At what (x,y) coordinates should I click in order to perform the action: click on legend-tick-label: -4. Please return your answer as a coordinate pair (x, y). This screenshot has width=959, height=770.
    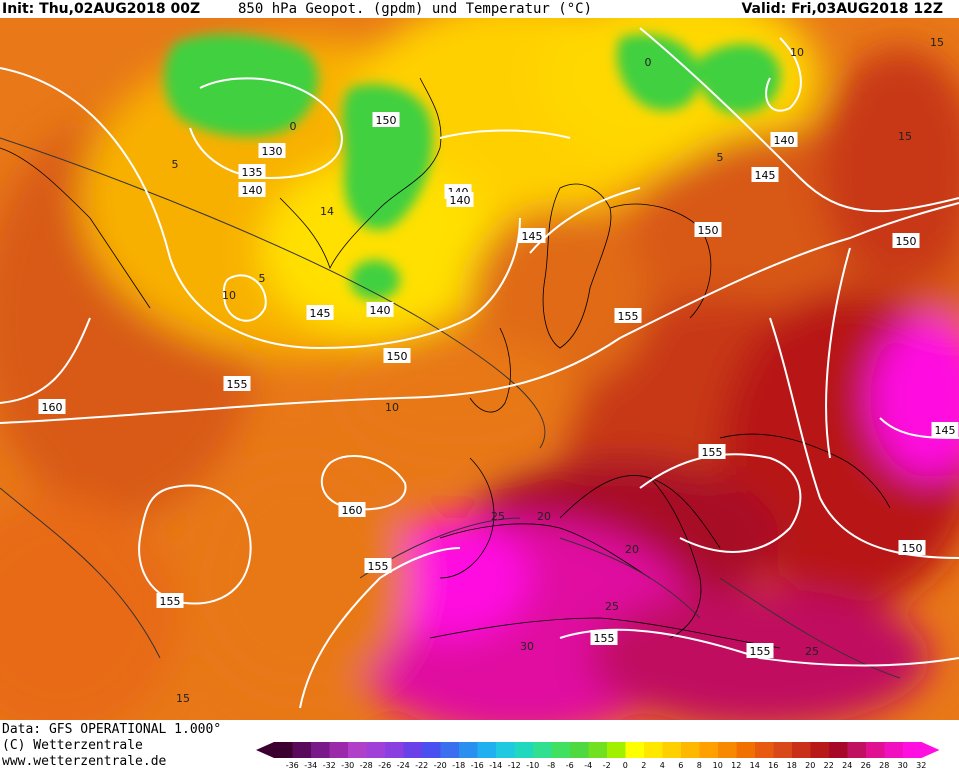
    Looking at the image, I should click on (588, 765).